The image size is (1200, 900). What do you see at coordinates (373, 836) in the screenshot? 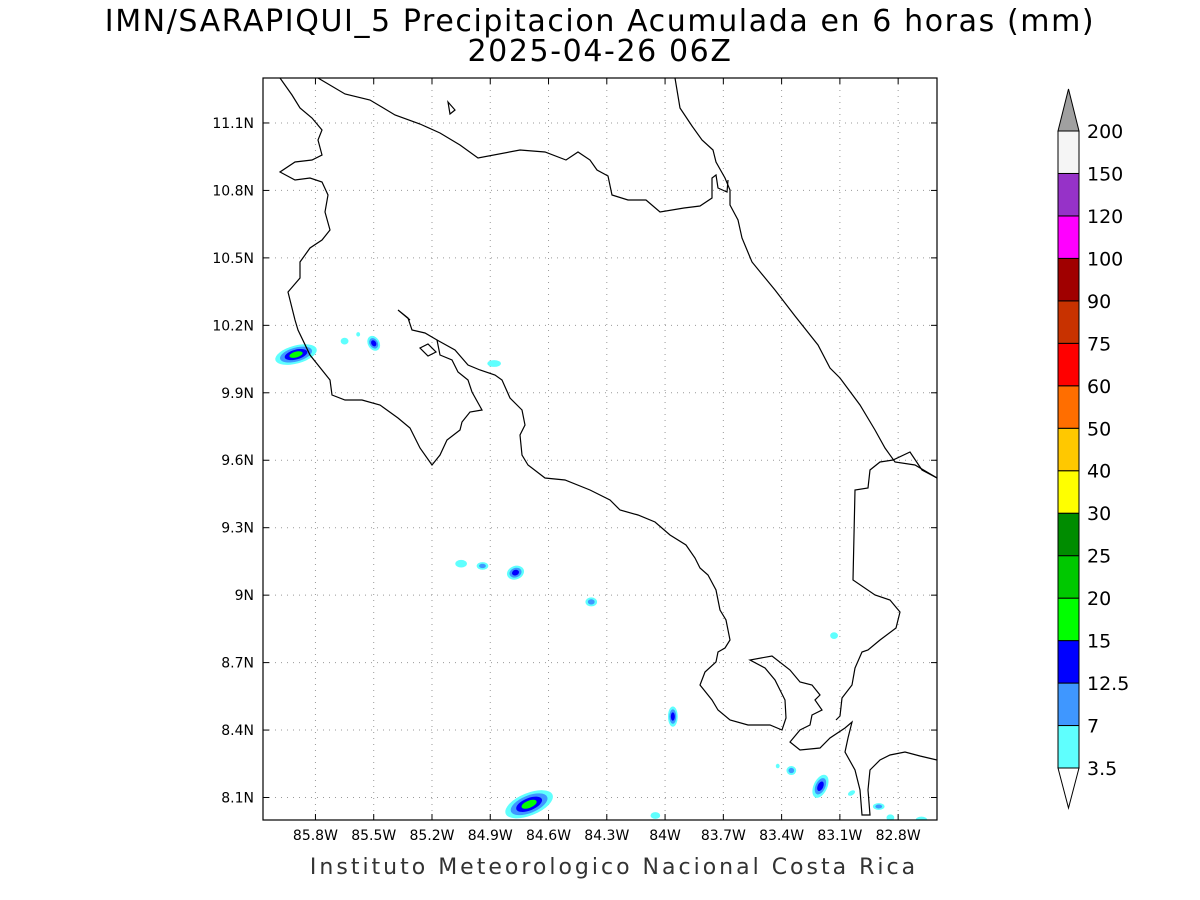
I see `lon-tick-label: 85.5W` at bounding box center [373, 836].